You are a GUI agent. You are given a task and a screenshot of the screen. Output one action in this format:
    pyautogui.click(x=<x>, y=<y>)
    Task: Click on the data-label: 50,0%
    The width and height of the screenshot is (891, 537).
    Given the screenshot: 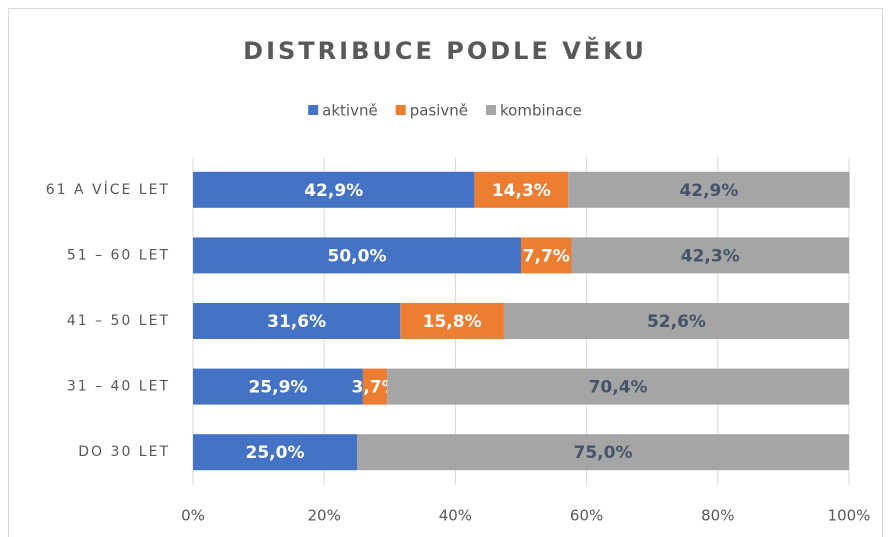 What is the action you would take?
    pyautogui.click(x=357, y=256)
    